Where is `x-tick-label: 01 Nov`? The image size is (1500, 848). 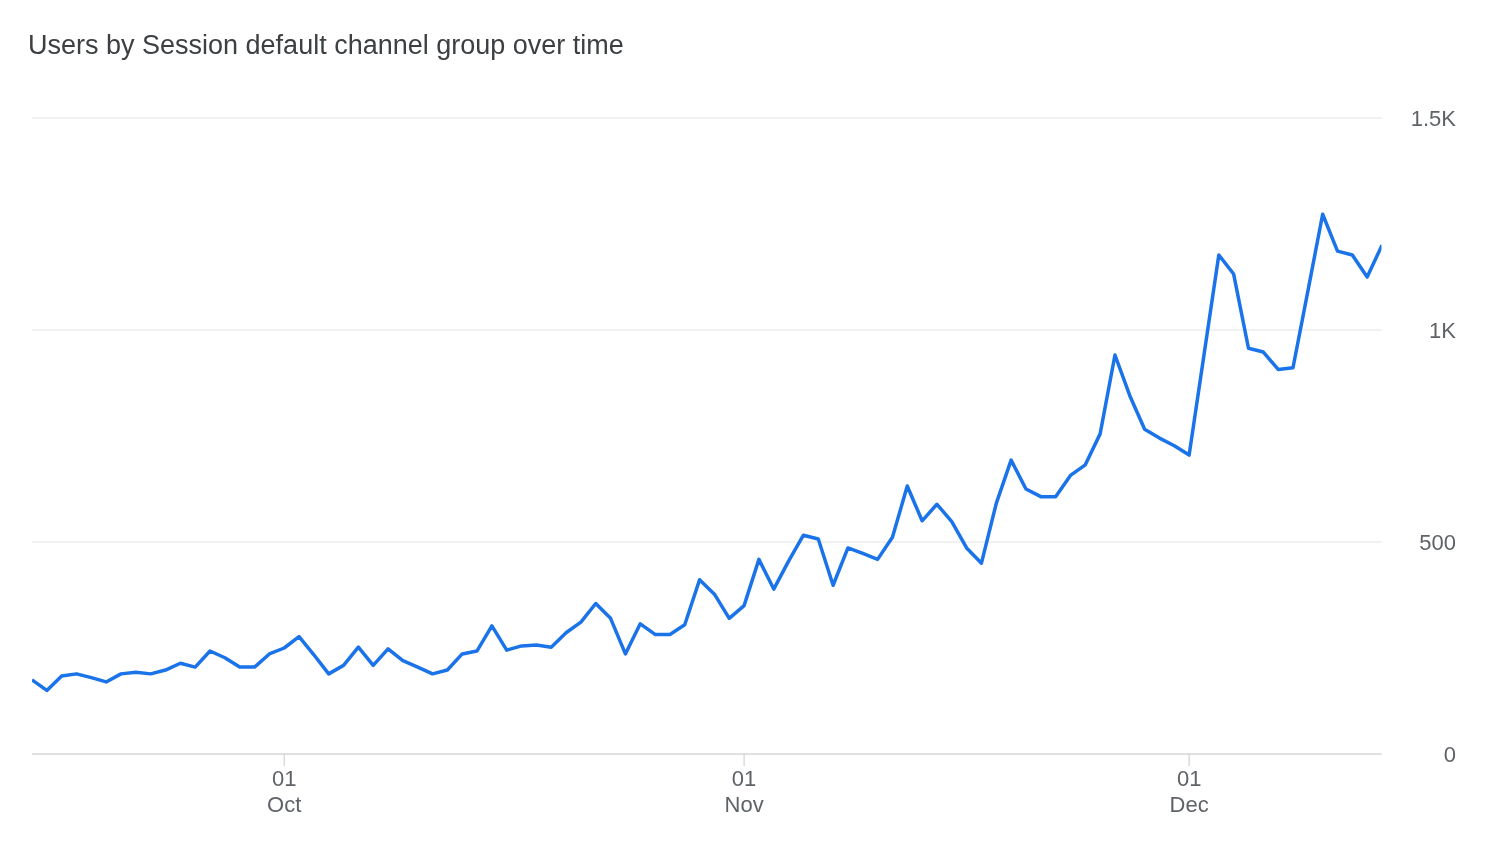
x-tick-label: 01 Nov is located at coordinates (744, 791).